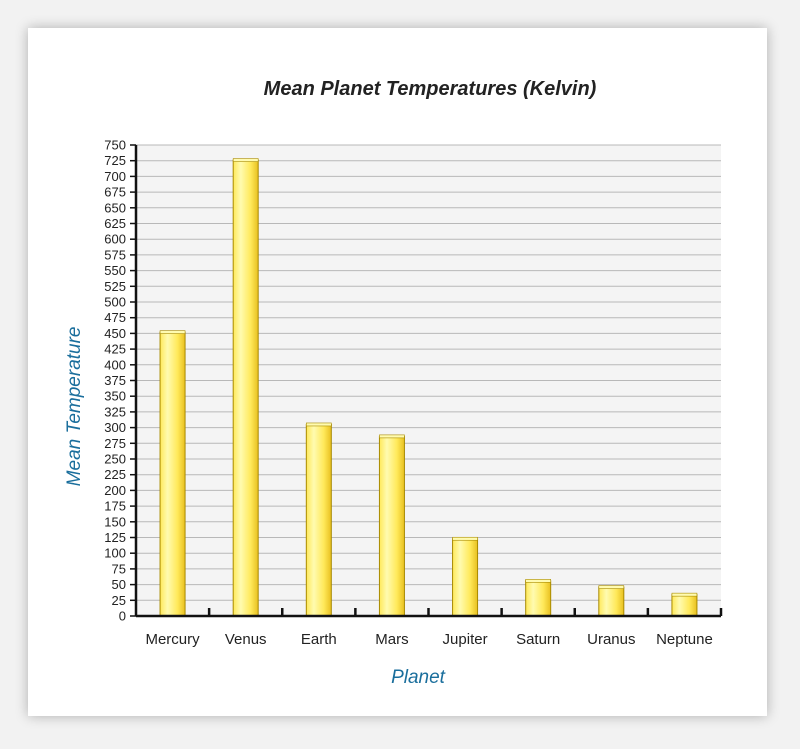 The height and width of the screenshot is (749, 800). What do you see at coordinates (119, 568) in the screenshot?
I see `y-tick-label: 75` at bounding box center [119, 568].